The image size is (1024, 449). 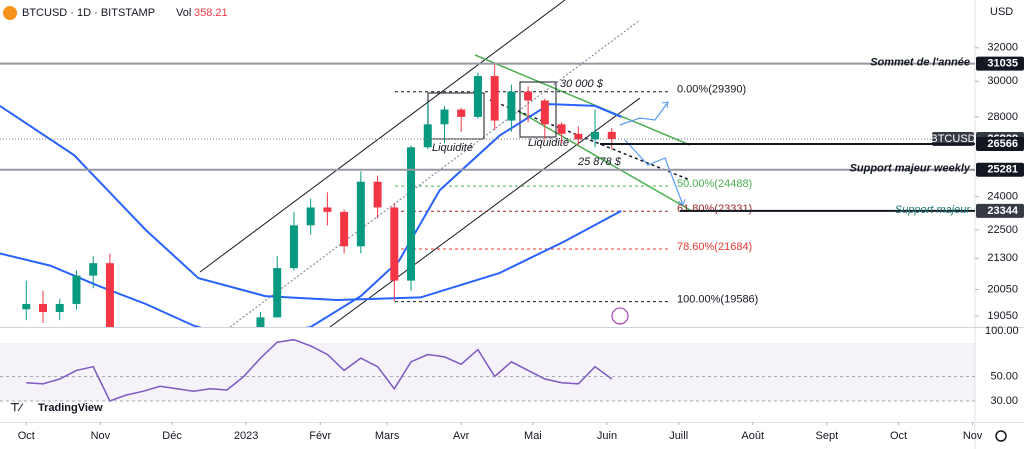 I want to click on rsi-tick-label: 30.00, so click(x=1004, y=401).